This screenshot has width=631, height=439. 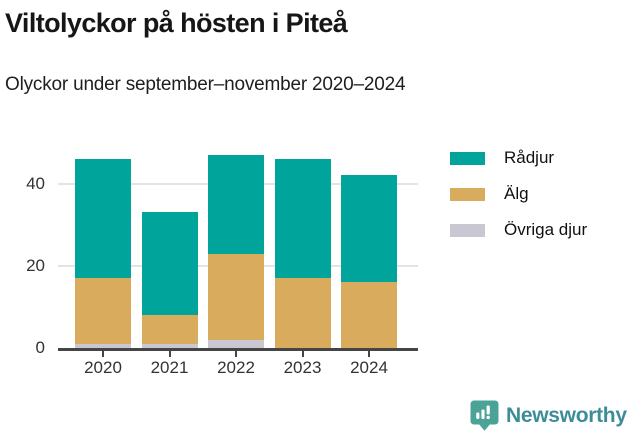 I want to click on brand-name: Newsworthy, so click(x=566, y=415).